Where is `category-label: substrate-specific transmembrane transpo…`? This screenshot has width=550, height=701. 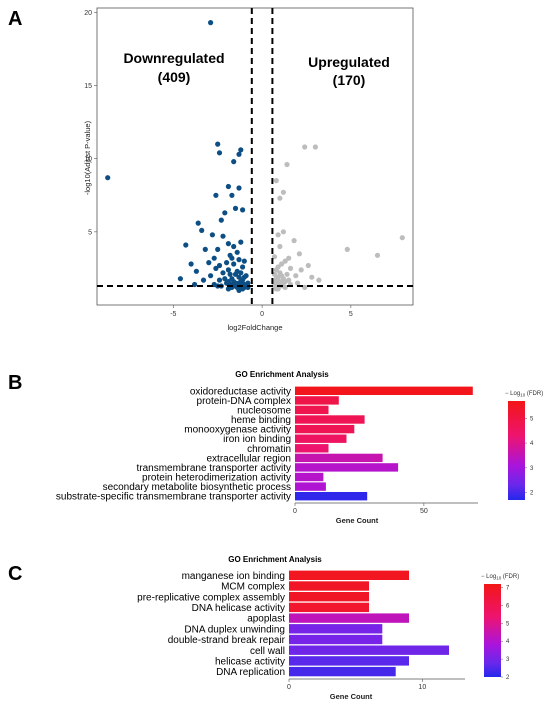
category-label: substrate-specific transmembrane transpo… is located at coordinates (173, 497).